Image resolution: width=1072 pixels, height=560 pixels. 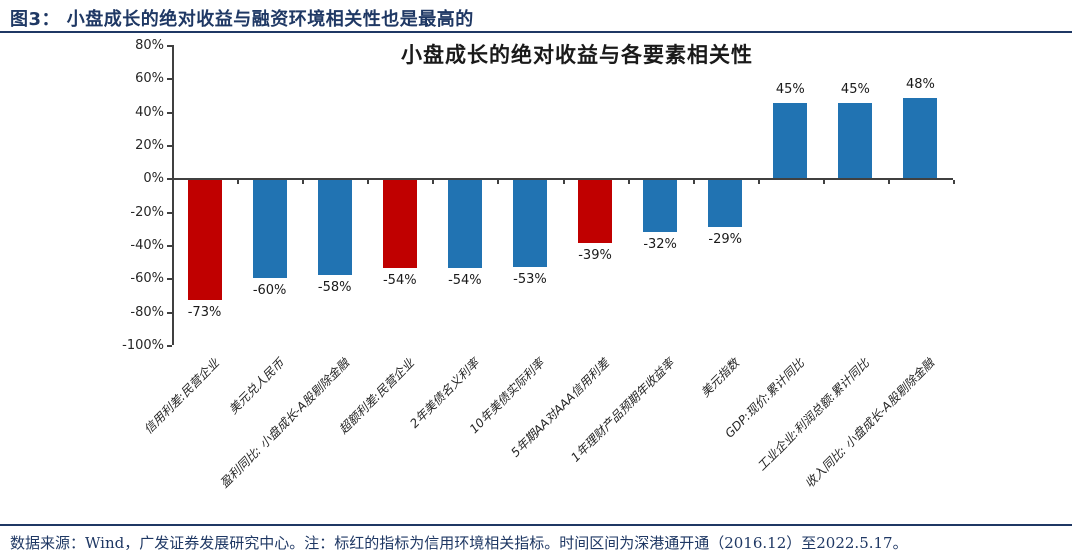 What do you see at coordinates (147, 312) in the screenshot?
I see `y-axis-tick-label: -80%` at bounding box center [147, 312].